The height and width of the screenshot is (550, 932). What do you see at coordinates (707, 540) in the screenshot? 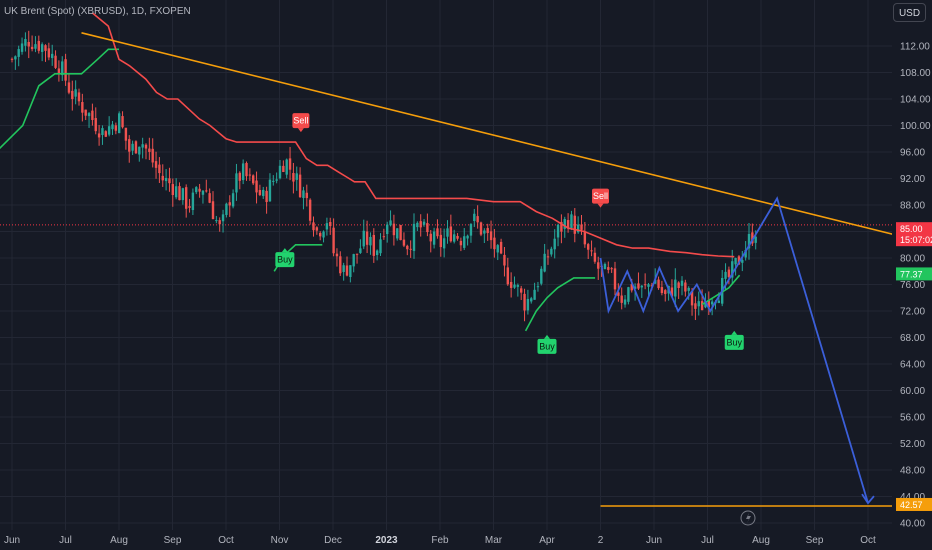
I see `x-tick-label: Jul` at bounding box center [707, 540].